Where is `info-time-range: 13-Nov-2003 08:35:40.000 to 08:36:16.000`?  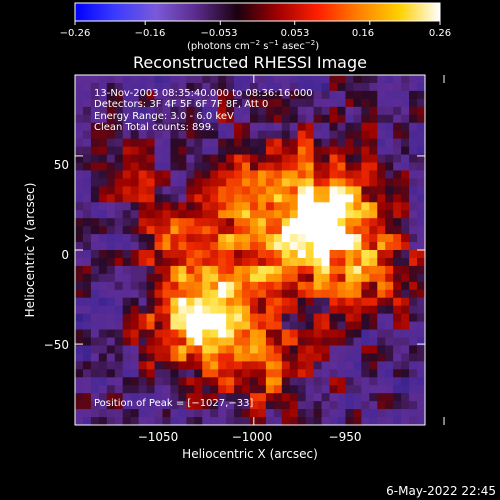
info-time-range: 13-Nov-2003 08:35:40.000 to 08:36:16.000 is located at coordinates (203, 93).